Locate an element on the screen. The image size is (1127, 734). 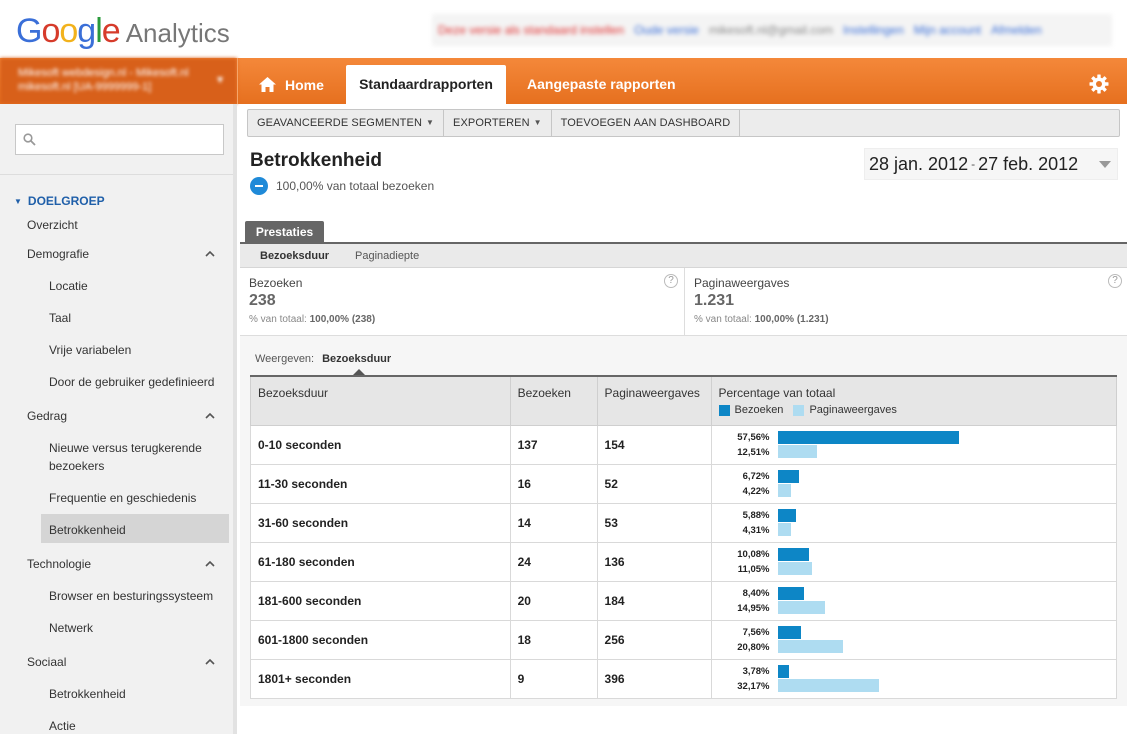
account-property: mikesoft.nl [UA-9999999-1] is located at coordinates (85, 87).